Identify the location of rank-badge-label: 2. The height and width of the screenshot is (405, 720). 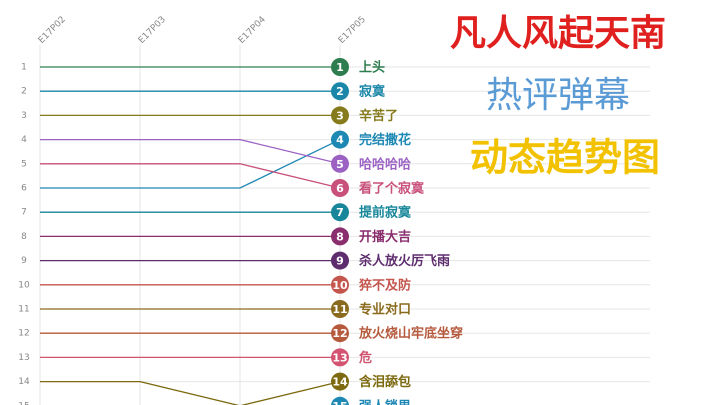
(340, 91).